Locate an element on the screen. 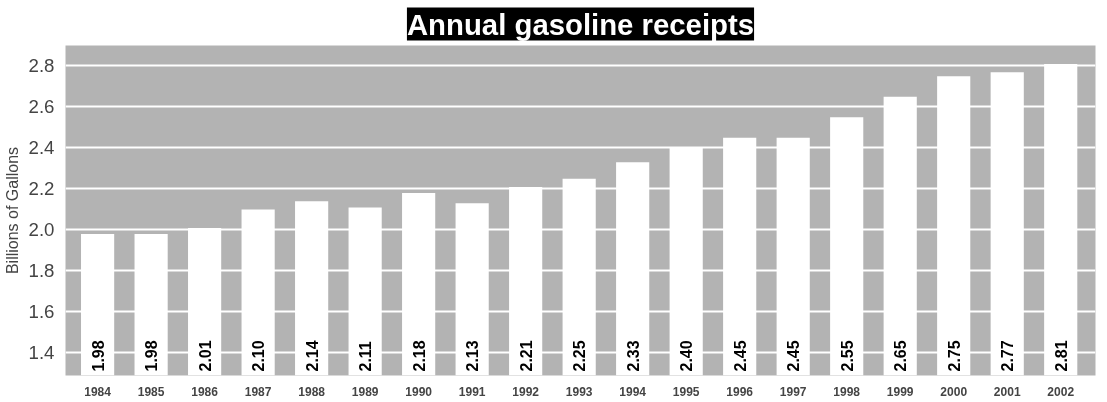  x-tick-label: 1999 is located at coordinates (900, 391).